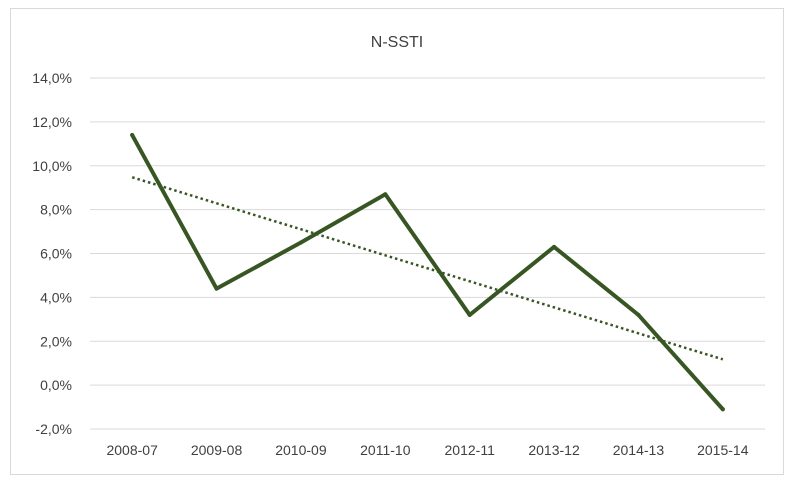  What do you see at coordinates (56, 210) in the screenshot?
I see `y-tick-label: 8,0%` at bounding box center [56, 210].